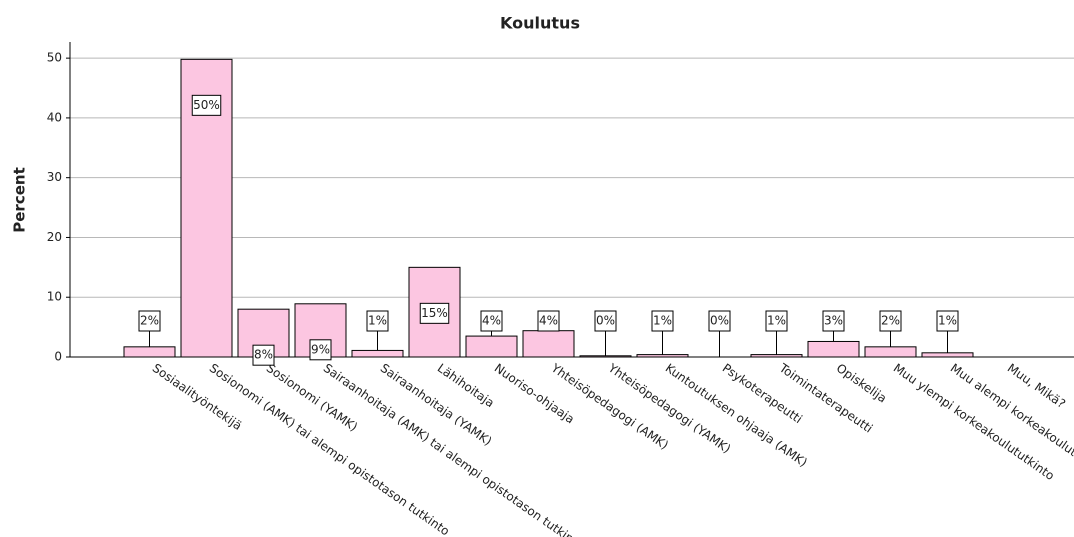 Image resolution: width=1074 pixels, height=537 pixels. I want to click on y-tick-label: 40, so click(54, 117).